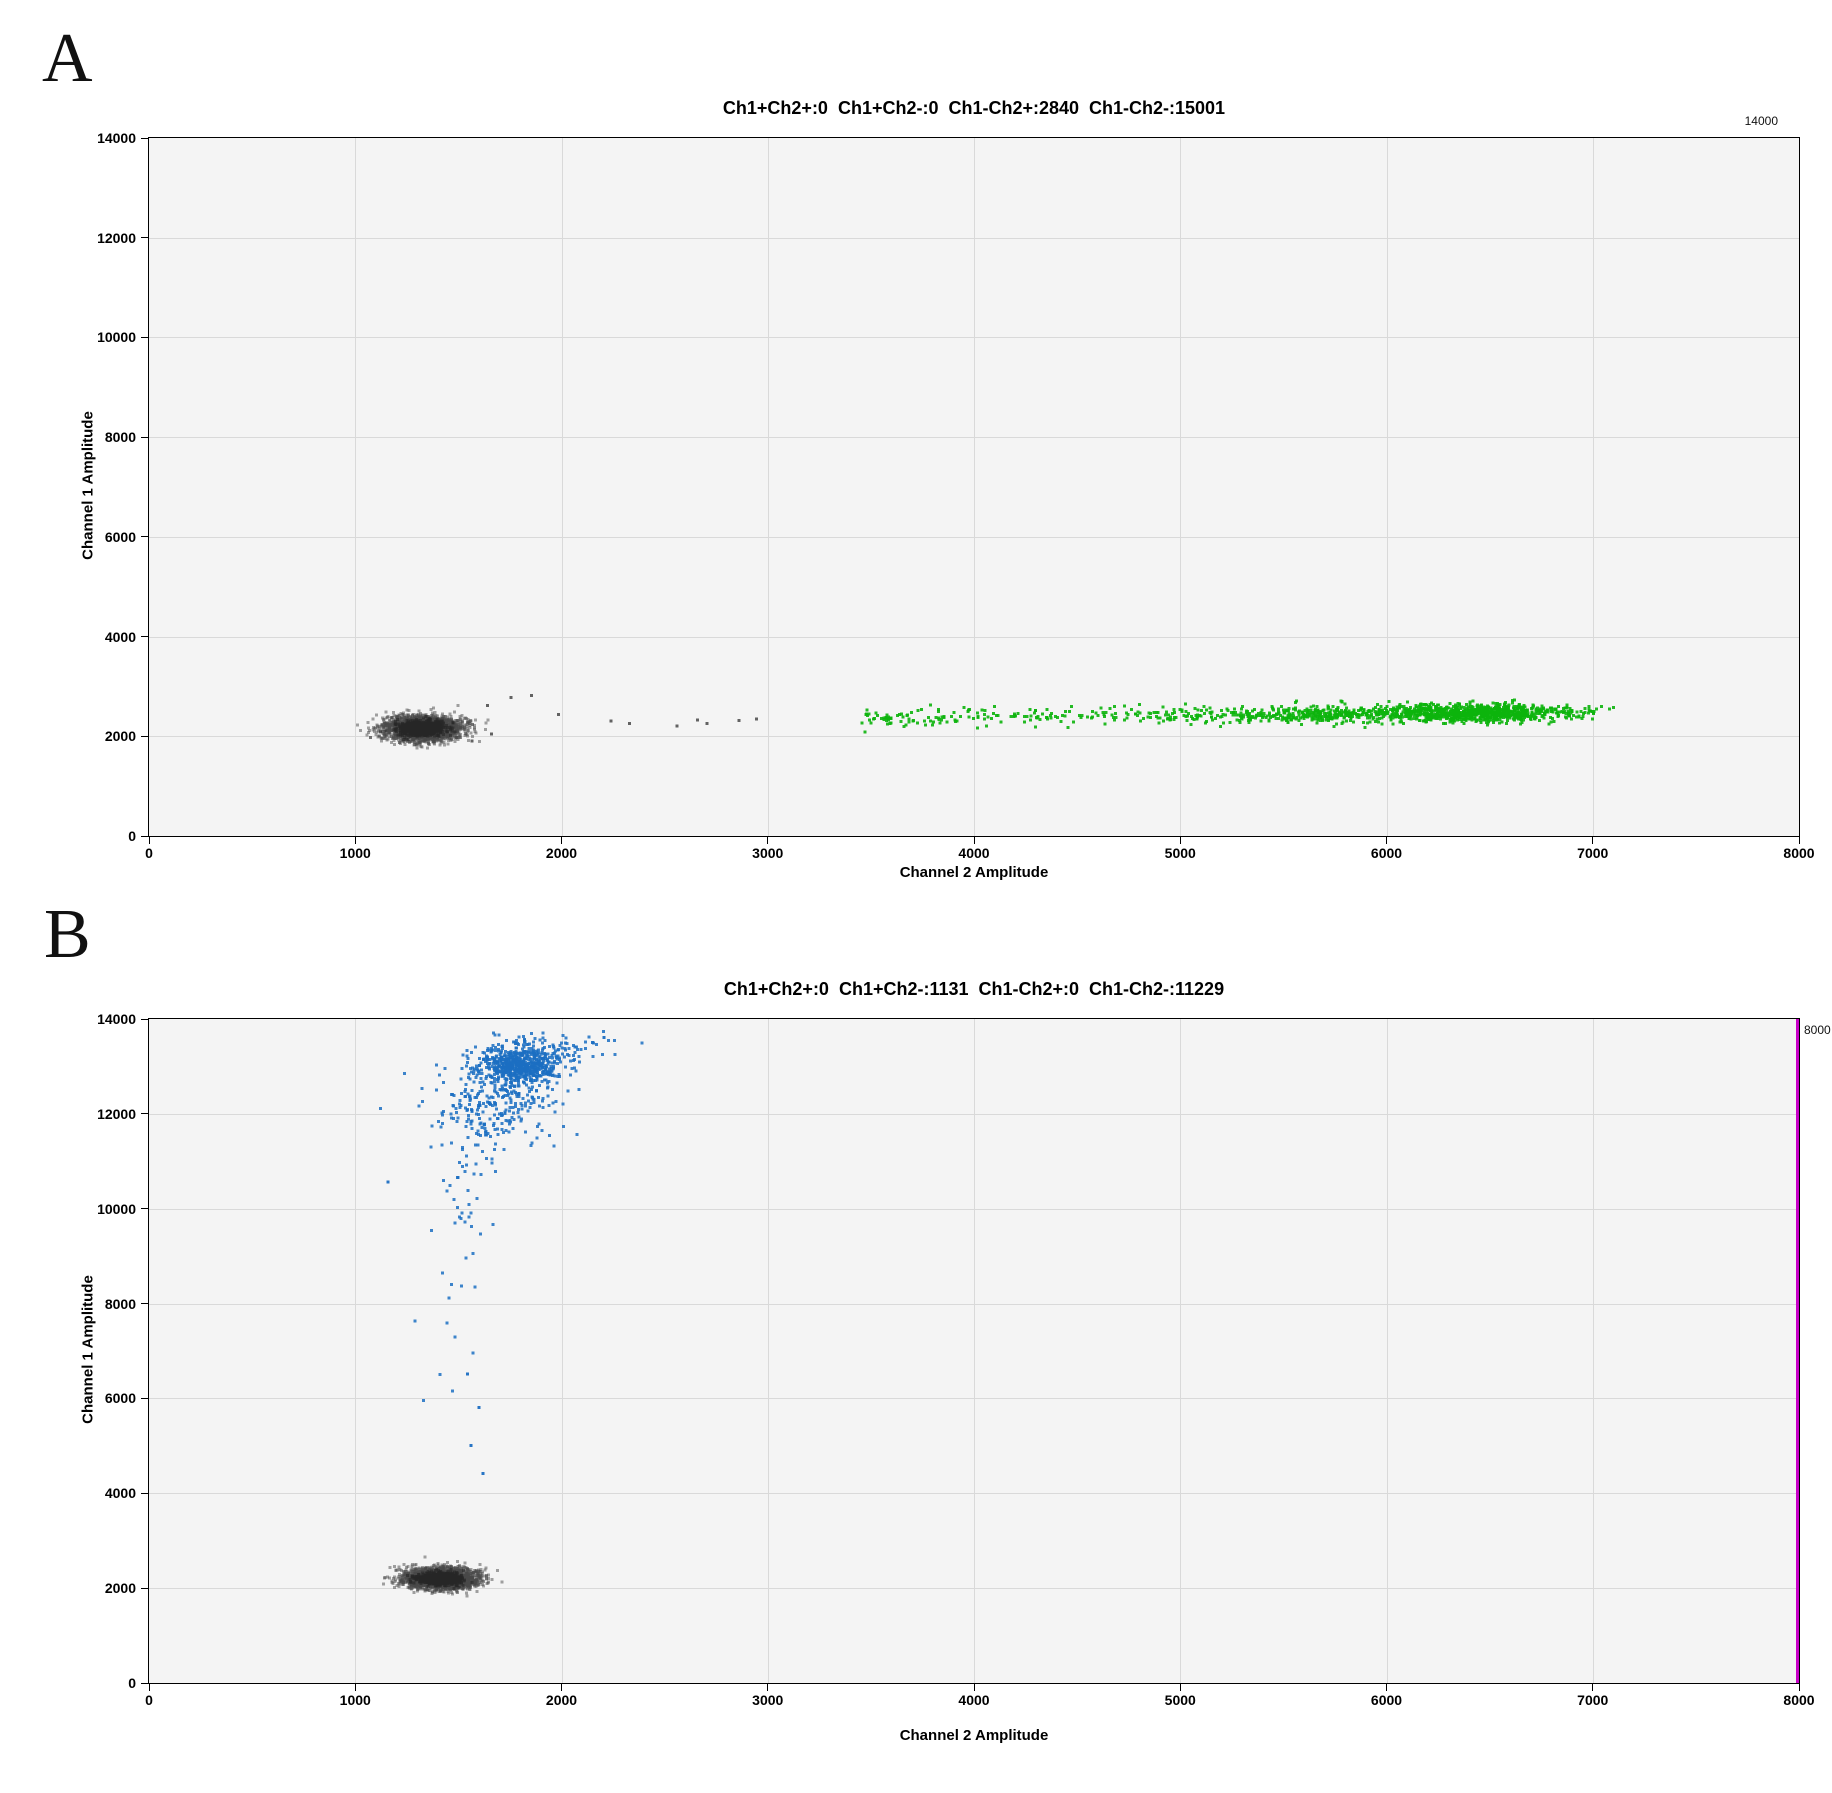 This screenshot has width=1832, height=1793. What do you see at coordinates (974, 1735) in the screenshot?
I see `x-axis-label-b: Channel 2 Amplitude` at bounding box center [974, 1735].